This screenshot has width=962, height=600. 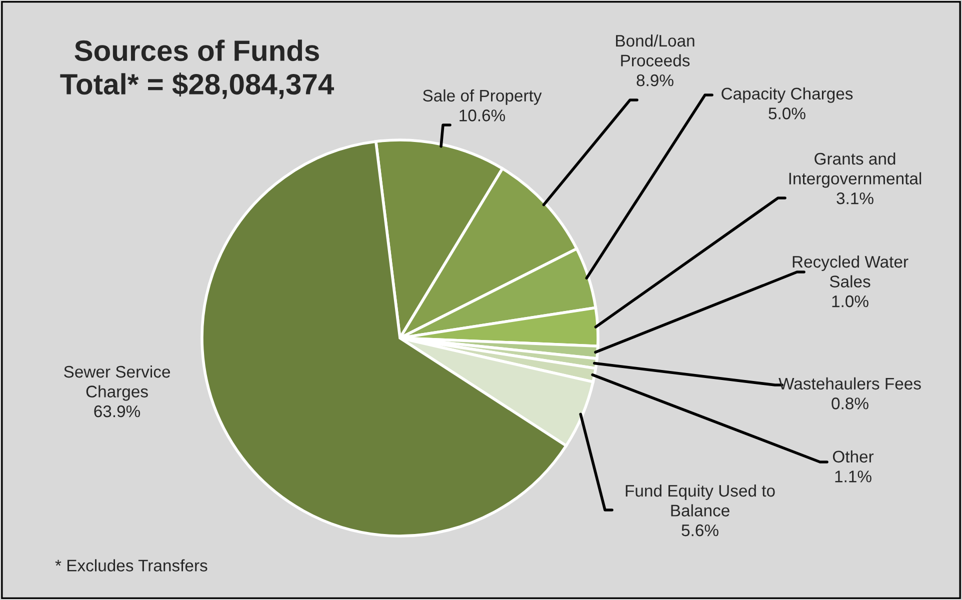 What do you see at coordinates (483, 116) in the screenshot?
I see `data-label: 10.6%` at bounding box center [483, 116].